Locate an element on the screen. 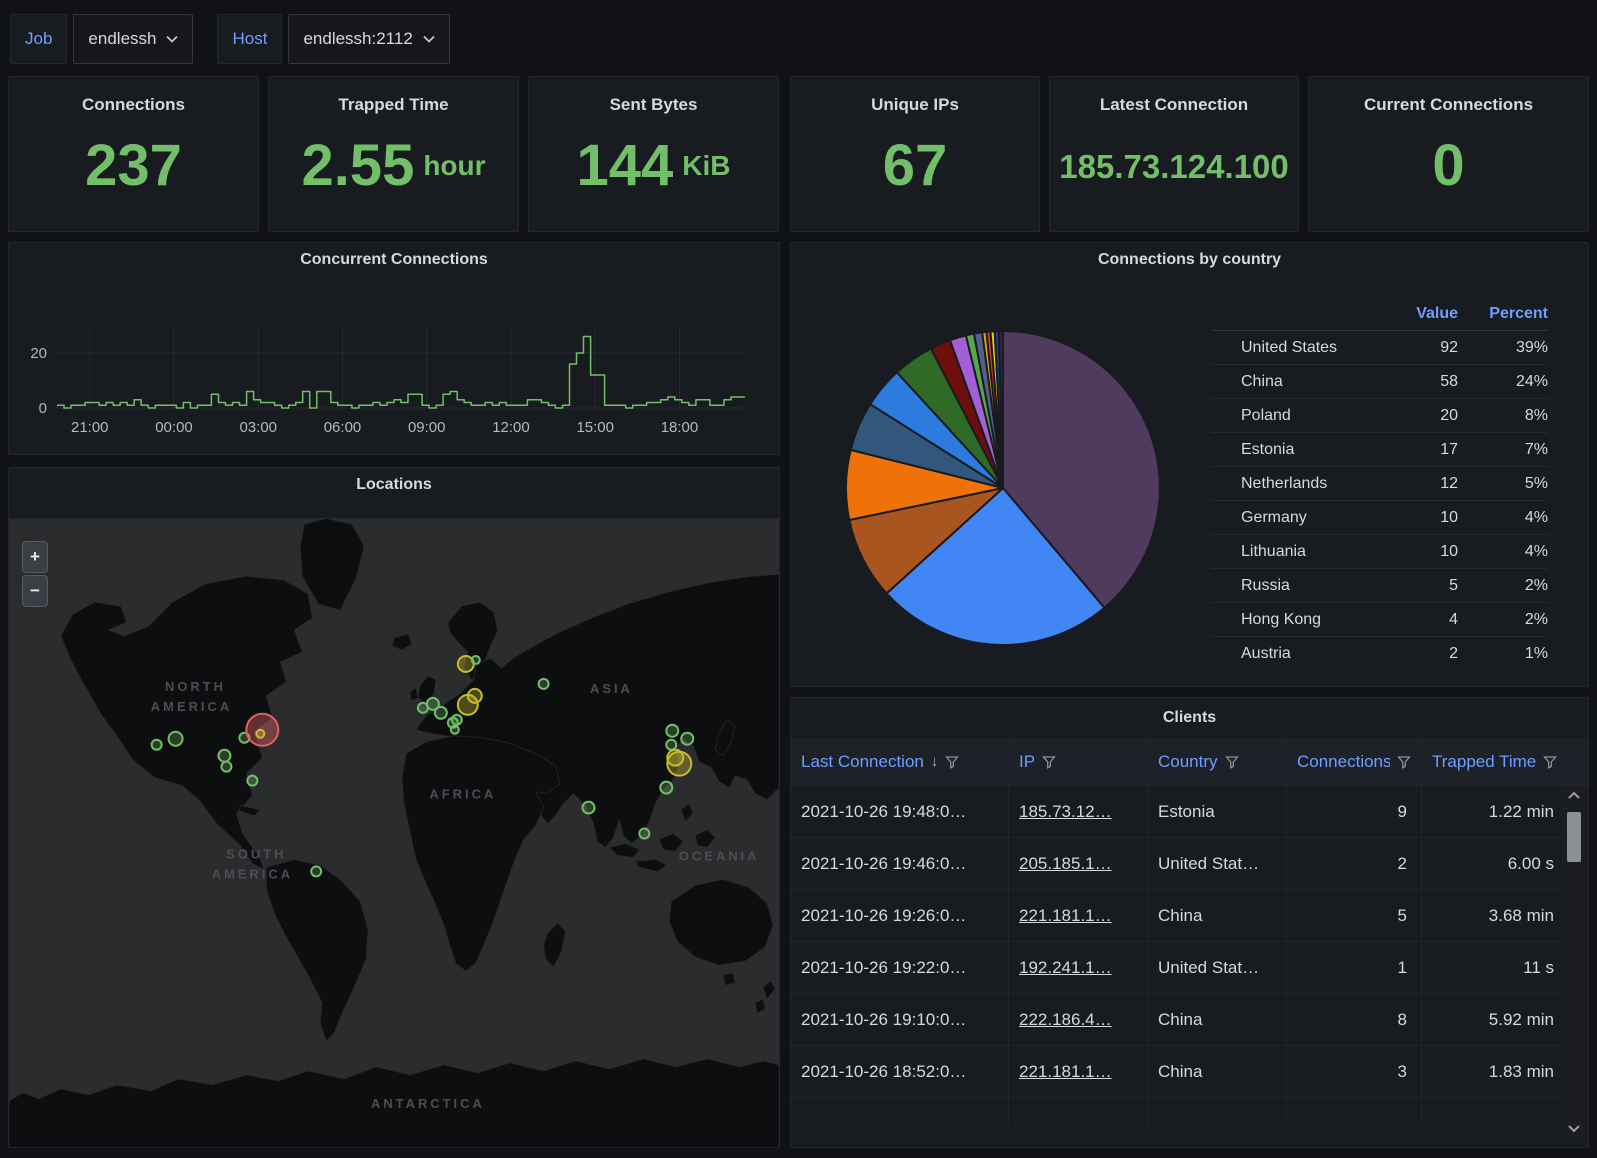 This screenshot has height=1158, width=1597. stat-panel-unique-ips: Unique IPs 67 is located at coordinates (915, 154).